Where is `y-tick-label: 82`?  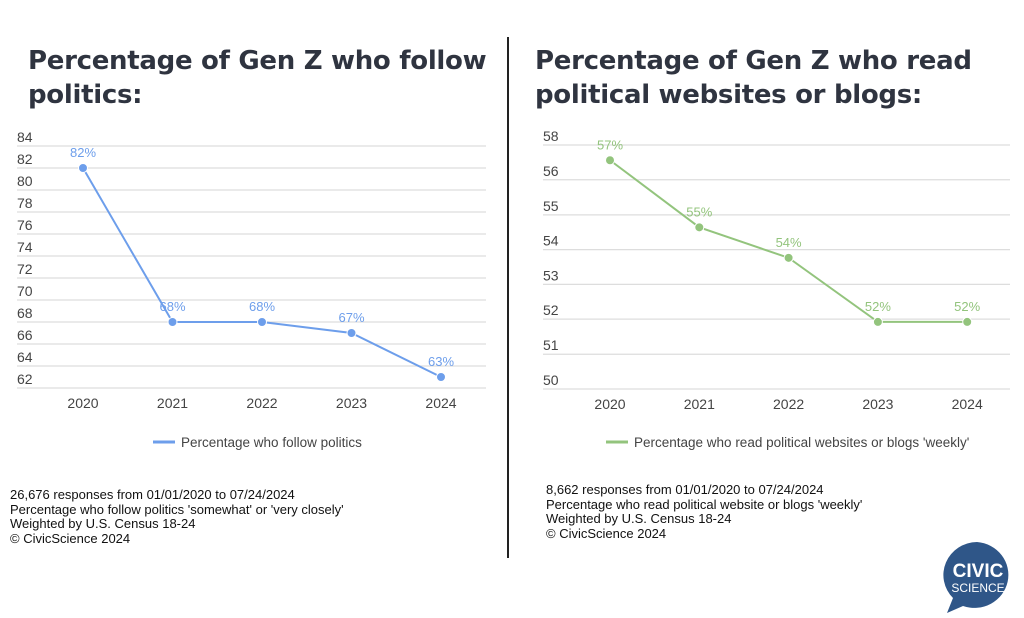 y-tick-label: 82 is located at coordinates (25, 159).